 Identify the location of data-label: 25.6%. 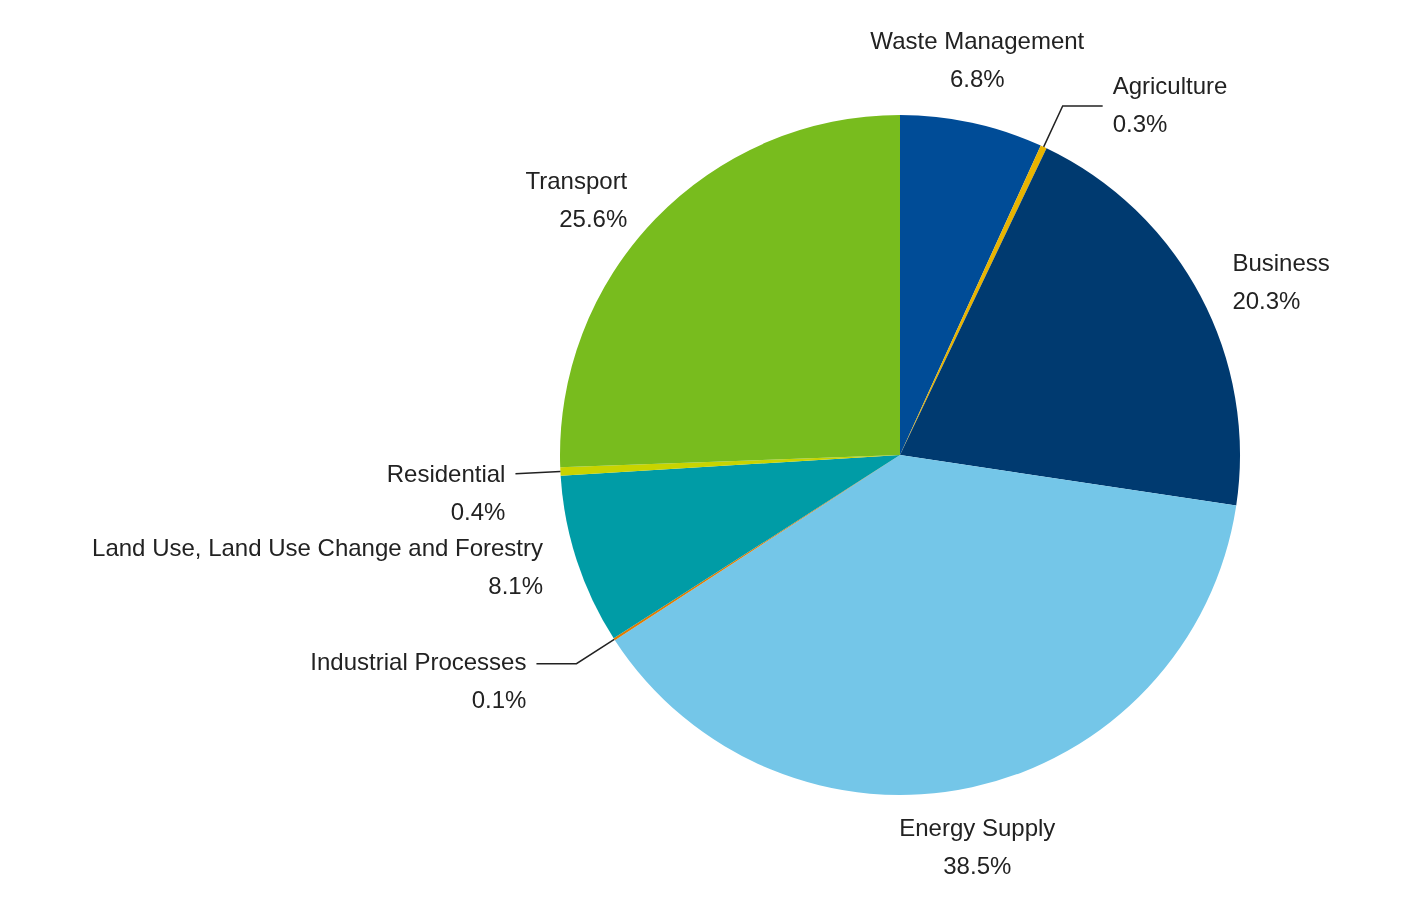
(593, 219).